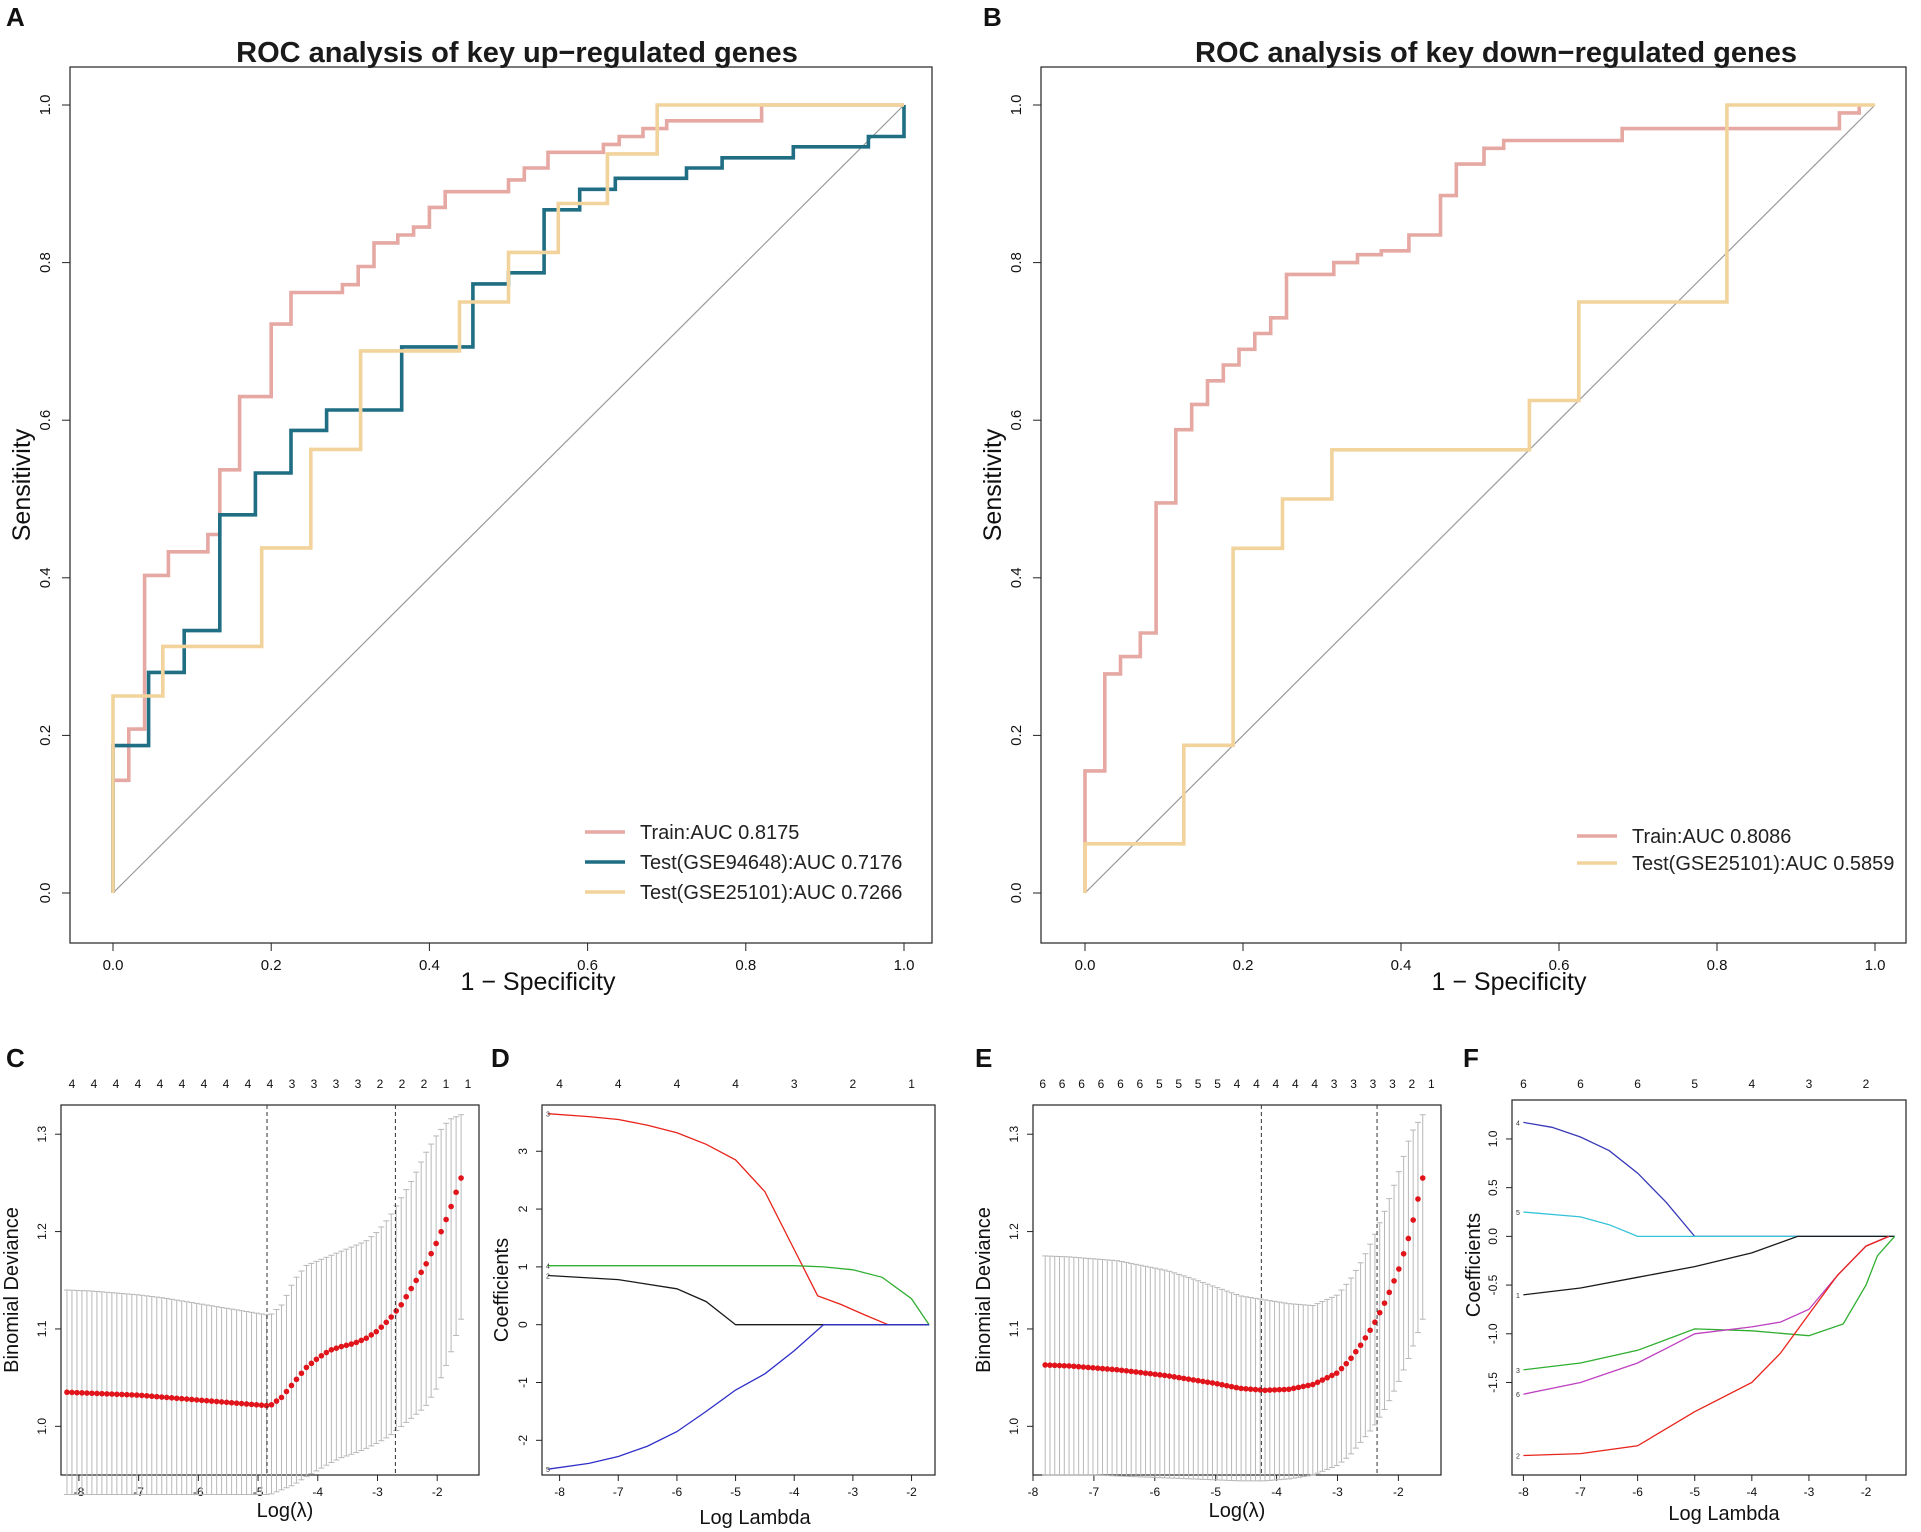 The width and height of the screenshot is (1921, 1532). What do you see at coordinates (1496, 53) in the screenshot?
I see `panel-b-title: ROC analysis of key down−regulated genes` at bounding box center [1496, 53].